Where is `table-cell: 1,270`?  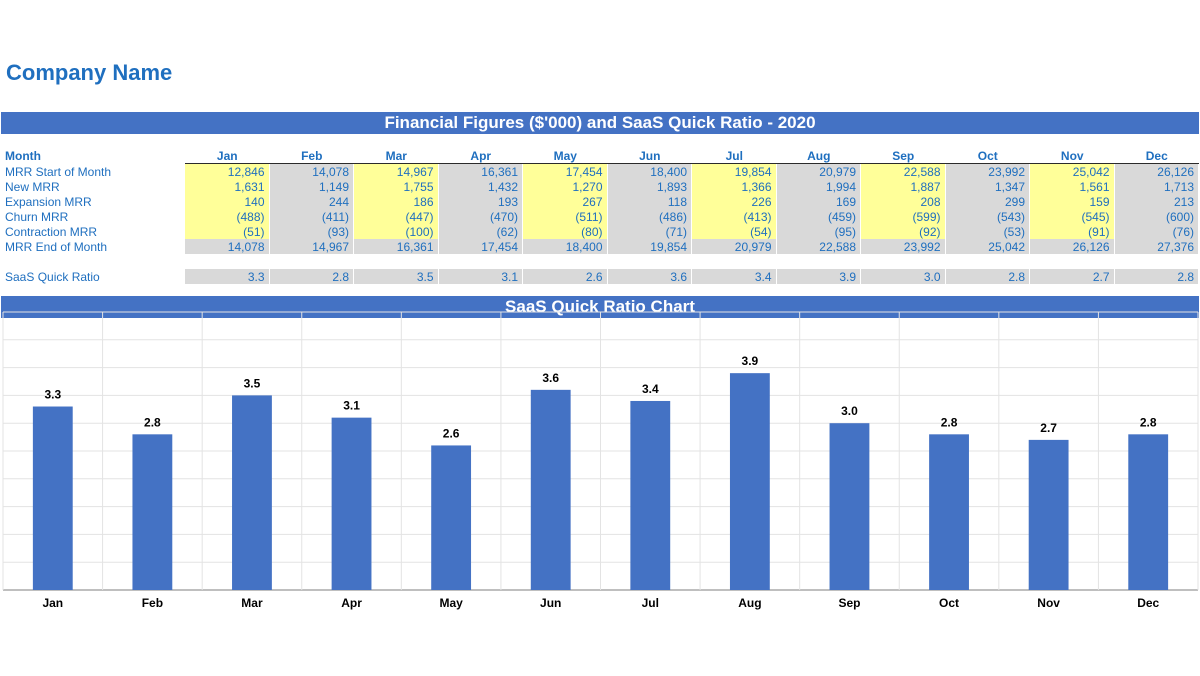 table-cell: 1,270 is located at coordinates (565, 186).